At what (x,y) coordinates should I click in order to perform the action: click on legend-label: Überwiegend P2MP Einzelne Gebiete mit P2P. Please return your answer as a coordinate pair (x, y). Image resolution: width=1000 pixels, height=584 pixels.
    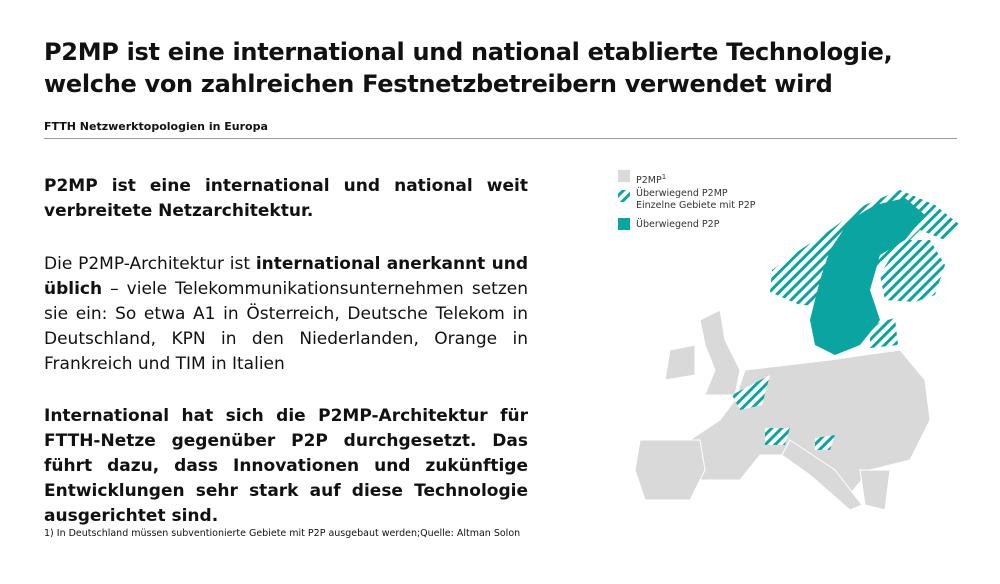
    Looking at the image, I should click on (695, 200).